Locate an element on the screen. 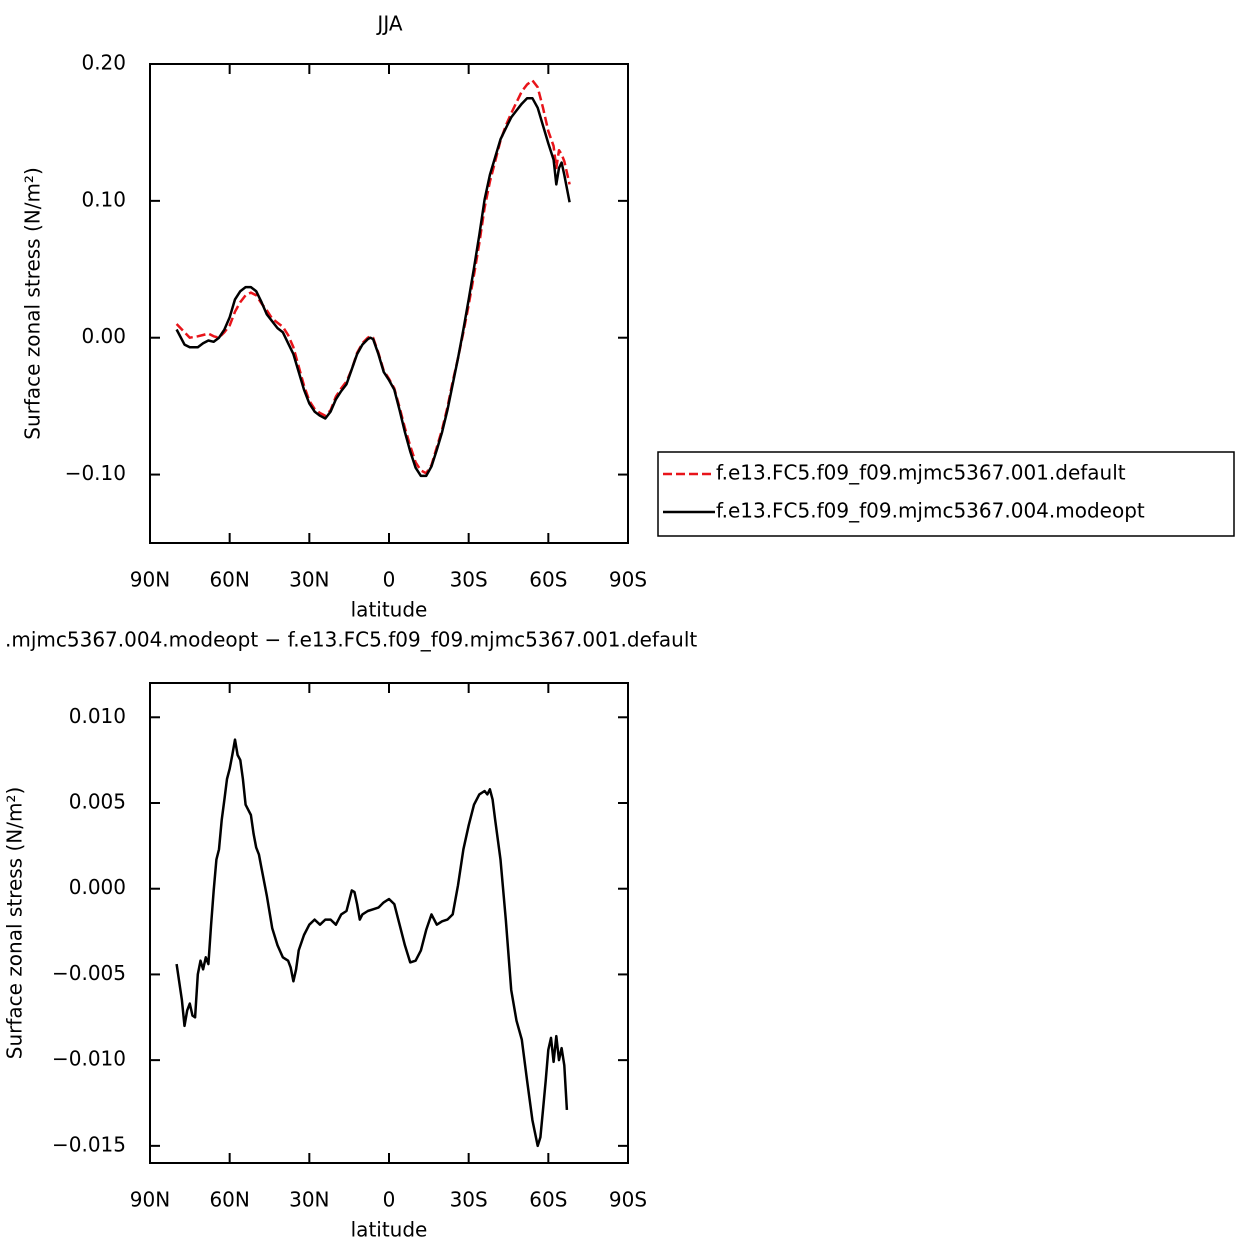 The height and width of the screenshot is (1252, 1252). legend-label: f.e13.FC5.f09_f09.mjmc5367.004.modeopt is located at coordinates (930, 511).